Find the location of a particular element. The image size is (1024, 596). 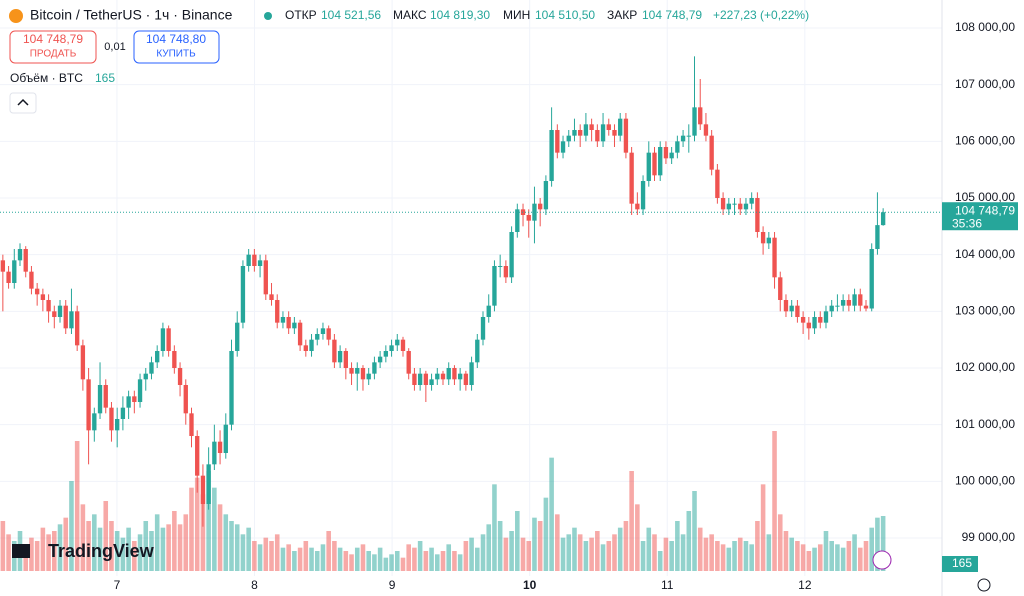

collapse-button is located at coordinates (23, 103).